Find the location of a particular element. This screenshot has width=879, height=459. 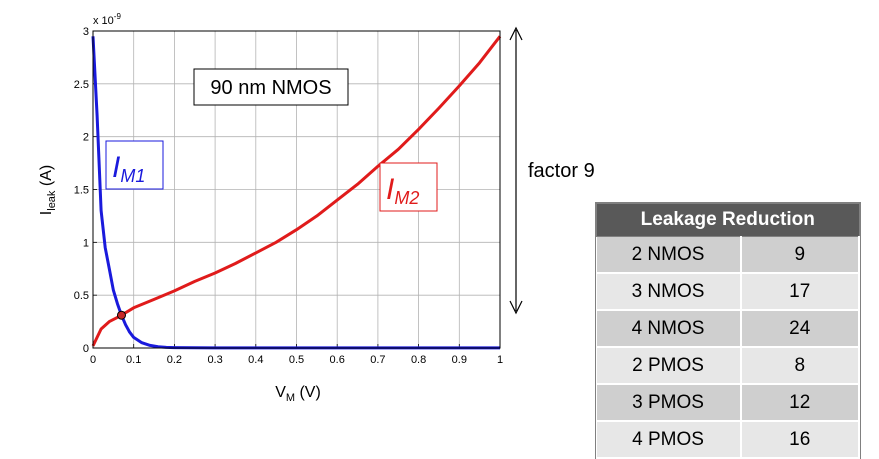

y-tick-label: 2 is located at coordinates (86, 138).